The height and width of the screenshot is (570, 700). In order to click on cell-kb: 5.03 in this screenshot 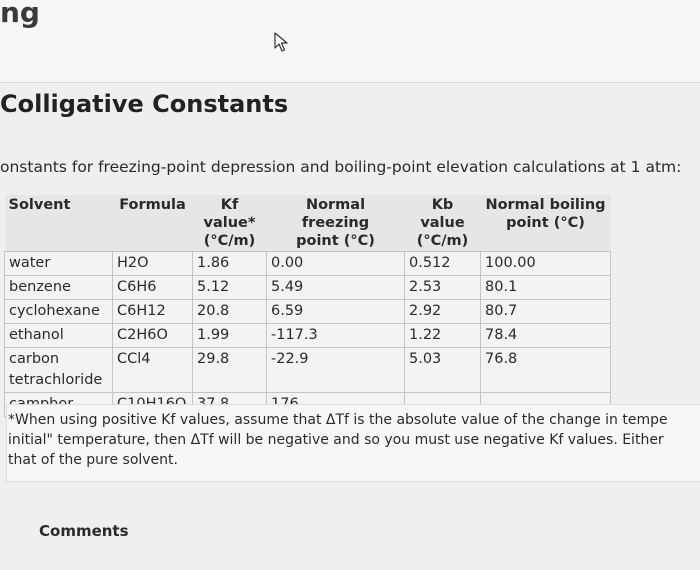, I will do `click(442, 370)`.